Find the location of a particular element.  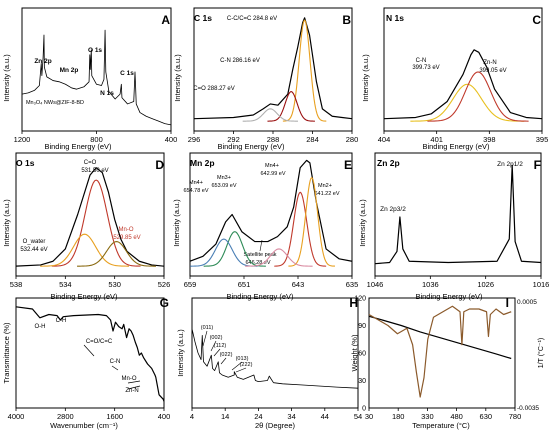

panel-c-annotation-znn: Zn-N is located at coordinates (489, 63).